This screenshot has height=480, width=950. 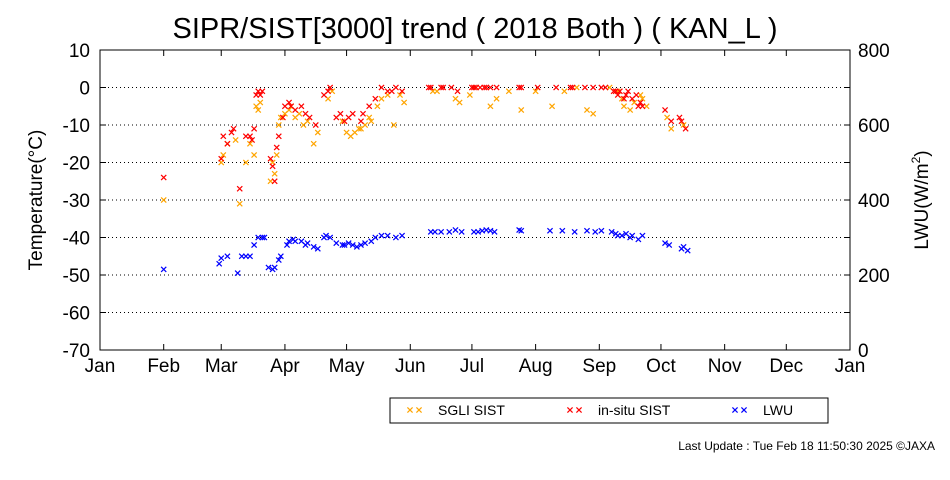 I want to click on x-tick-label: Nov, so click(x=725, y=366).